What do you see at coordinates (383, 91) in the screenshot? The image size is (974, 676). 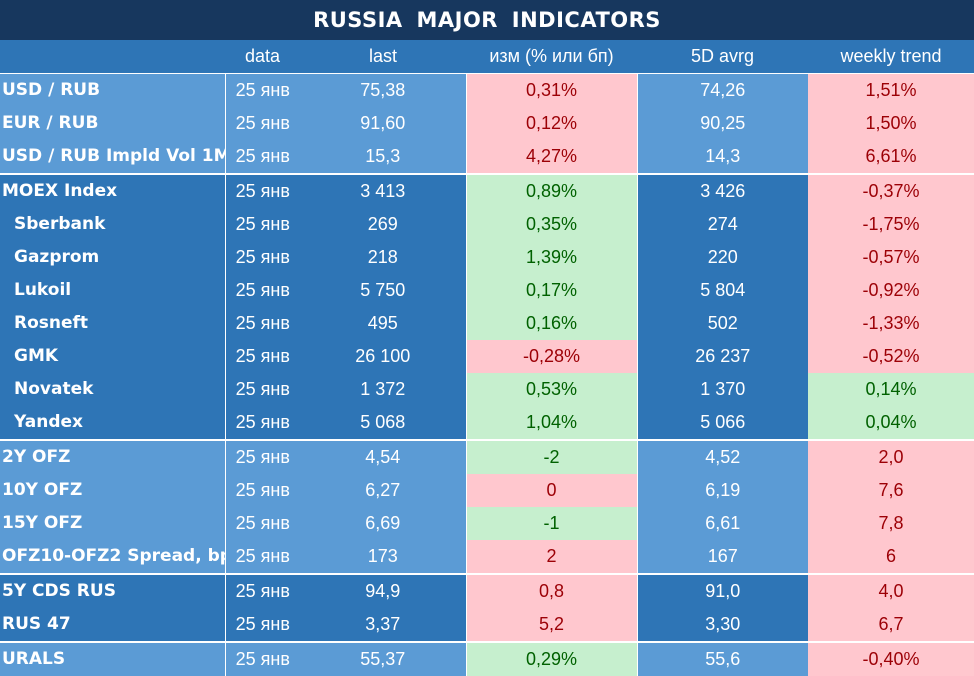 I see `row-last: 75,38` at bounding box center [383, 91].